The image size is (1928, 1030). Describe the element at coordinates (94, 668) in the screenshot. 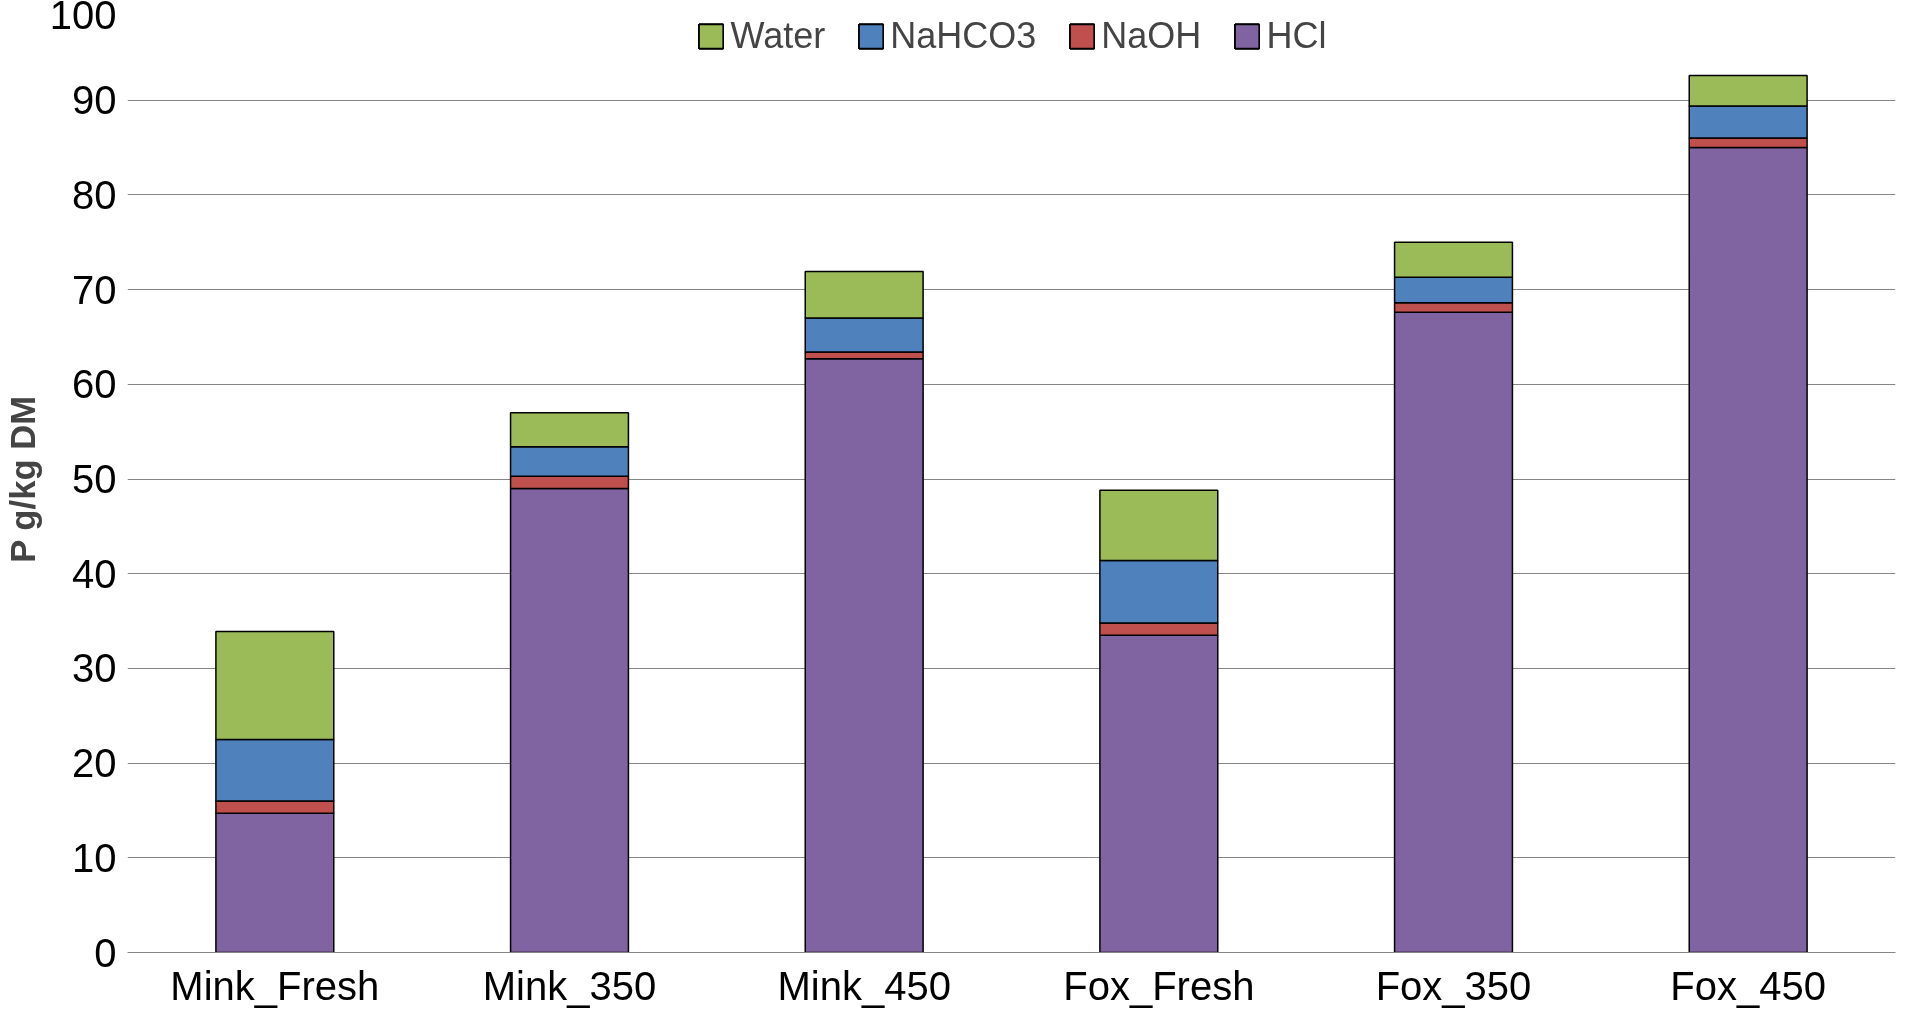

I see `y-tick-label: 30` at that location.